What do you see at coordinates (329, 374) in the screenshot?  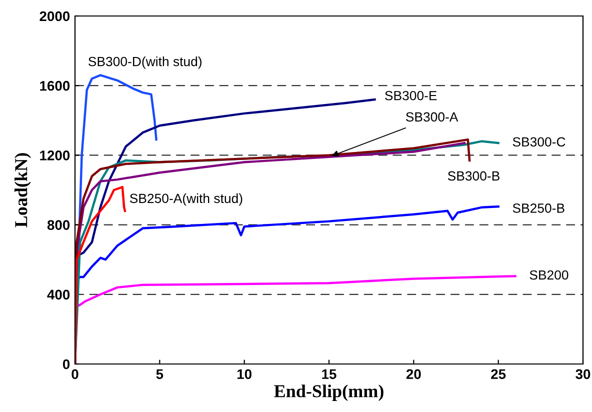 I see `x-tick-label: 15` at bounding box center [329, 374].